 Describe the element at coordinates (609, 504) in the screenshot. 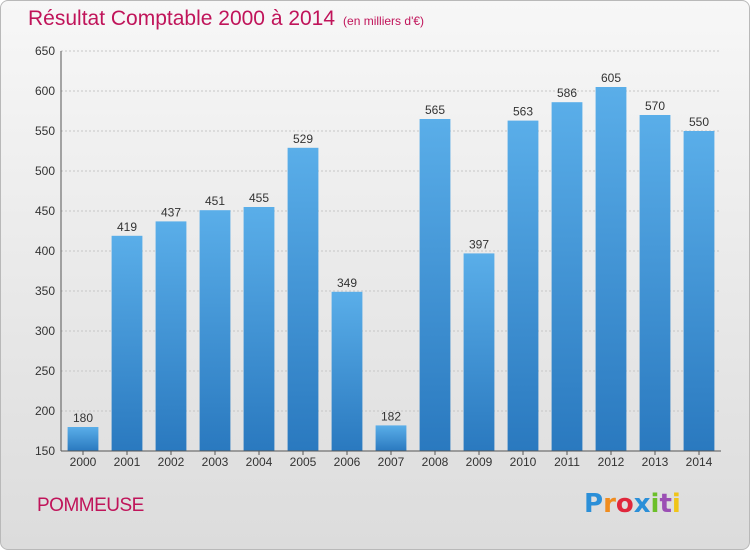

I see `logo-letter: r` at that location.